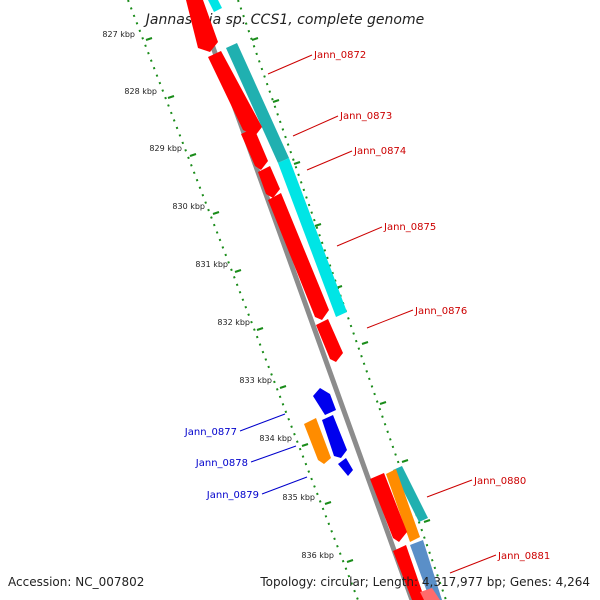 The height and width of the screenshot is (600, 600). Describe the element at coordinates (118, 34) in the screenshot. I see `tick-label: 827 kbp` at that location.